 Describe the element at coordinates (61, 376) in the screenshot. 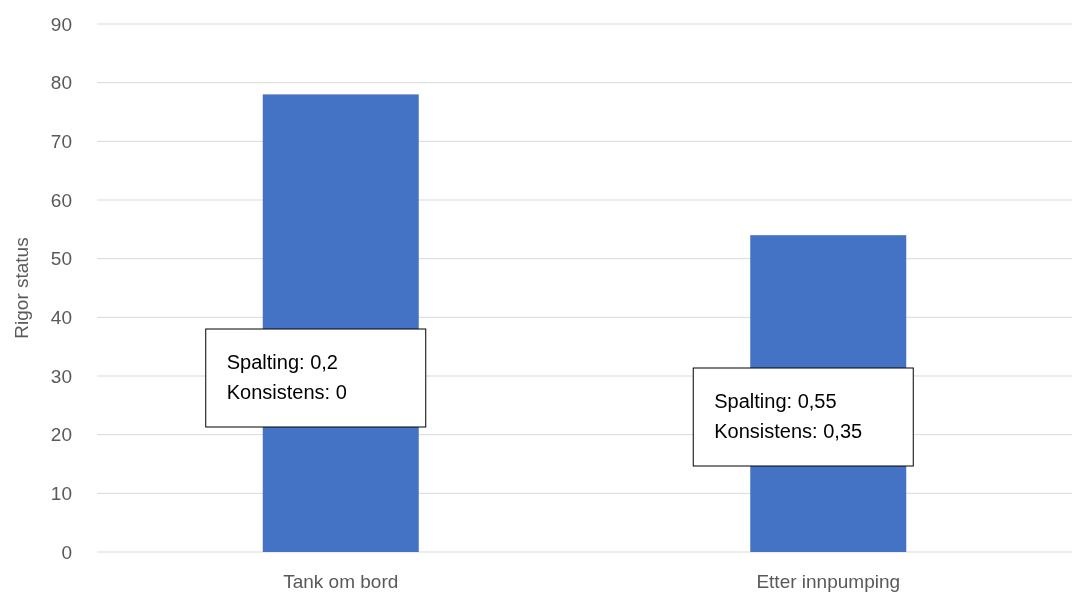

I see `y-tick-label: 30` at that location.